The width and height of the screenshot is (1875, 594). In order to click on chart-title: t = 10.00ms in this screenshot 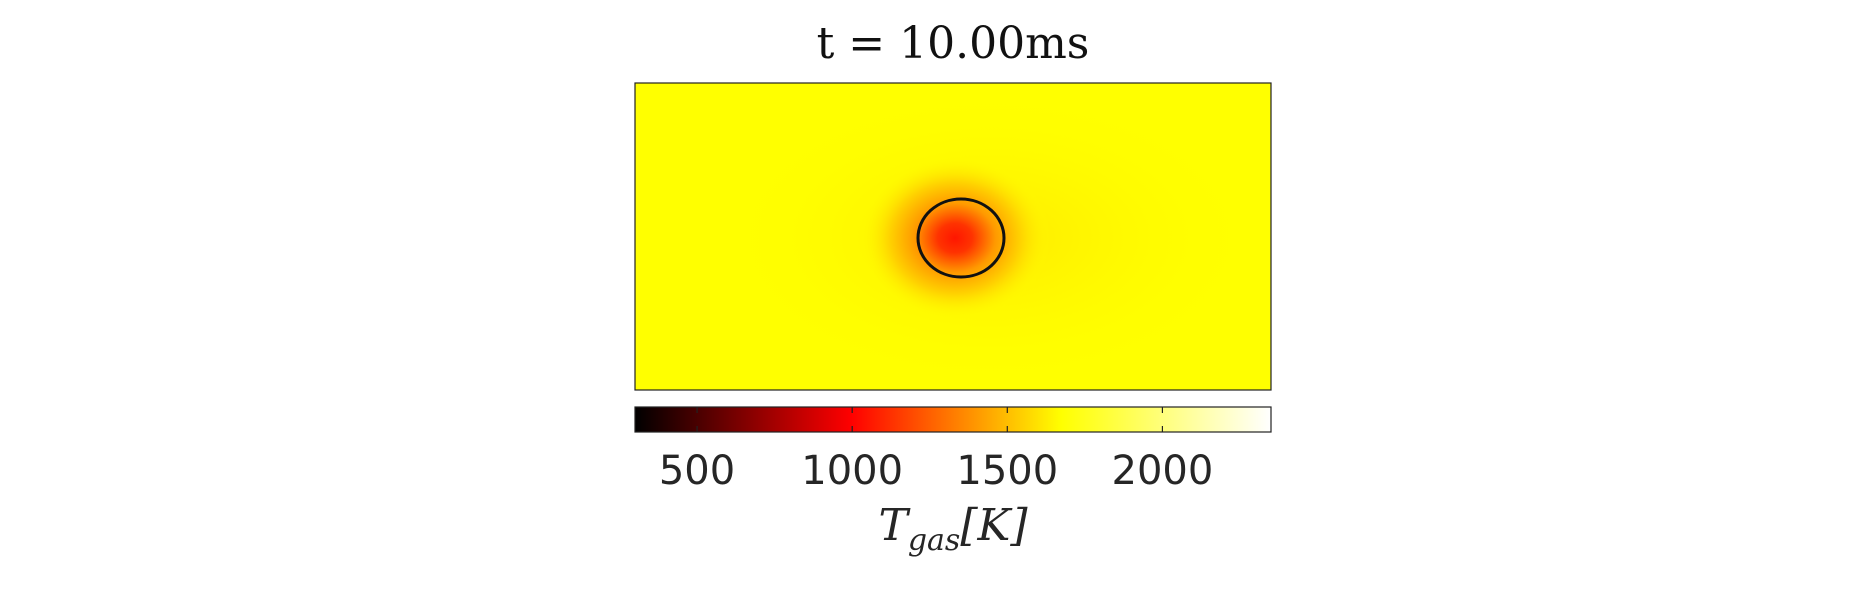, I will do `click(953, 43)`.